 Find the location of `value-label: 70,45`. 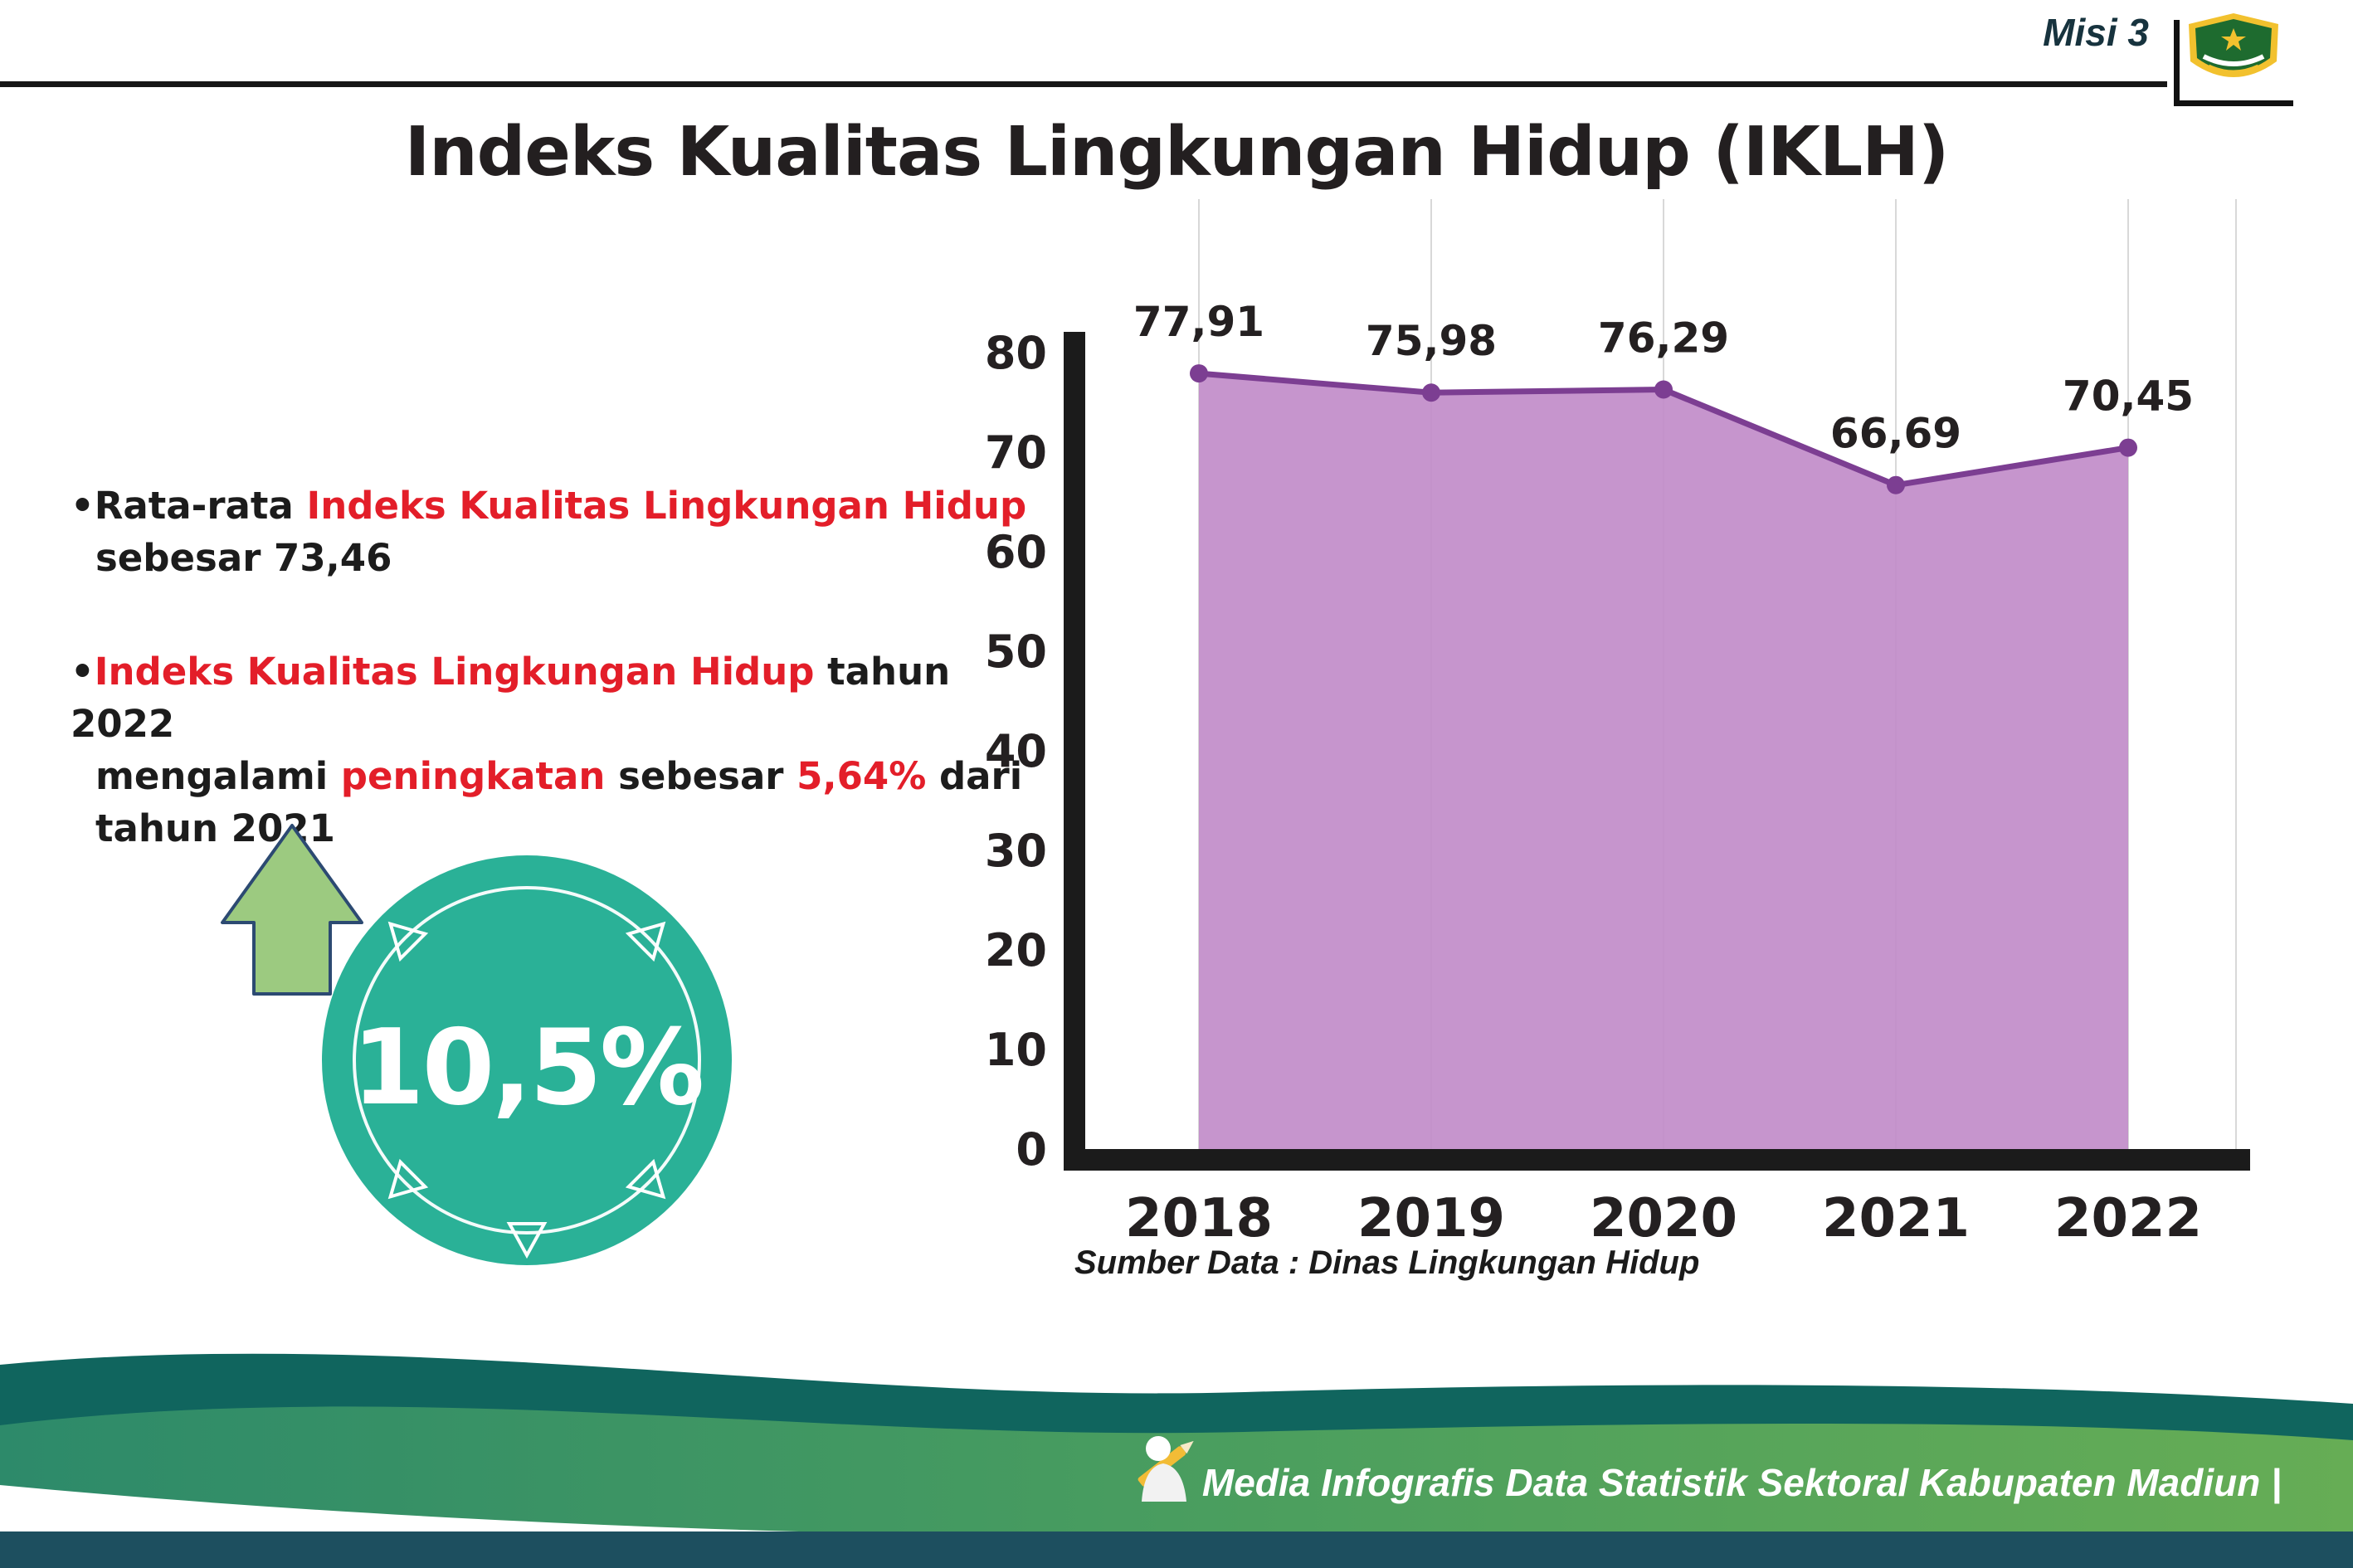

value-label: 70,45 is located at coordinates (2128, 397).